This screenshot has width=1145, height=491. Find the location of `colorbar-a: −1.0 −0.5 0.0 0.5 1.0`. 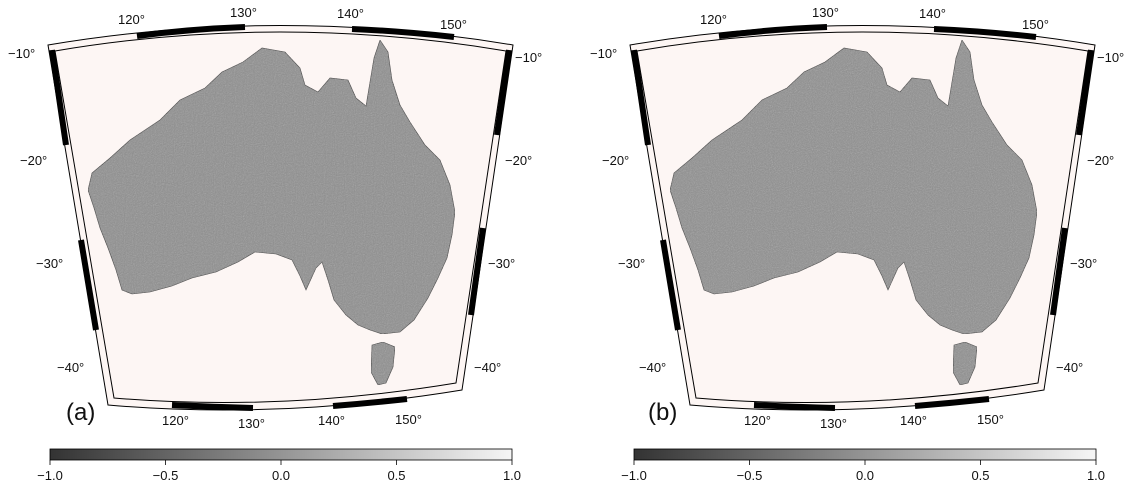

colorbar-a: −1.0 −0.5 0.0 0.5 1.0 is located at coordinates (279, 465).